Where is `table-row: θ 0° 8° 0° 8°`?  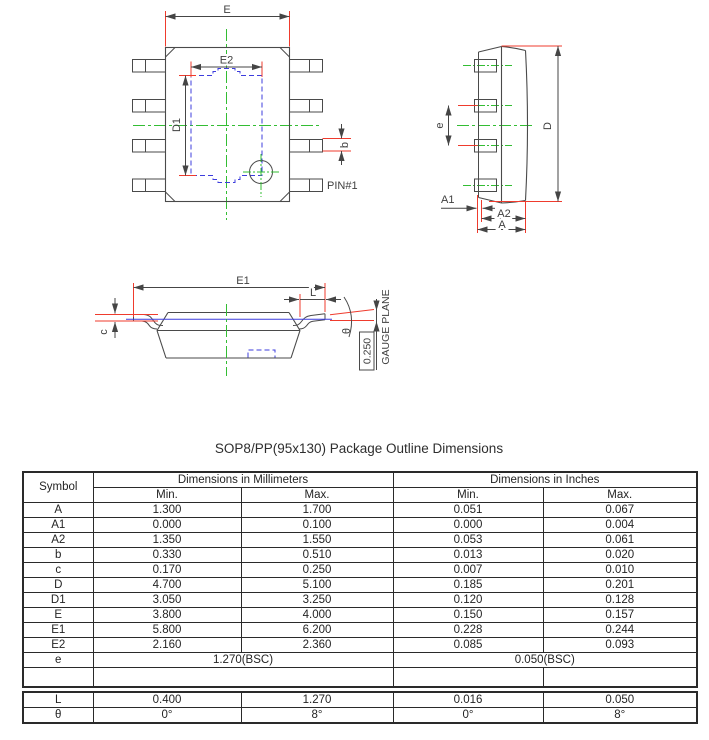 table-row: θ 0° 8° 0° 8° is located at coordinates (360, 715).